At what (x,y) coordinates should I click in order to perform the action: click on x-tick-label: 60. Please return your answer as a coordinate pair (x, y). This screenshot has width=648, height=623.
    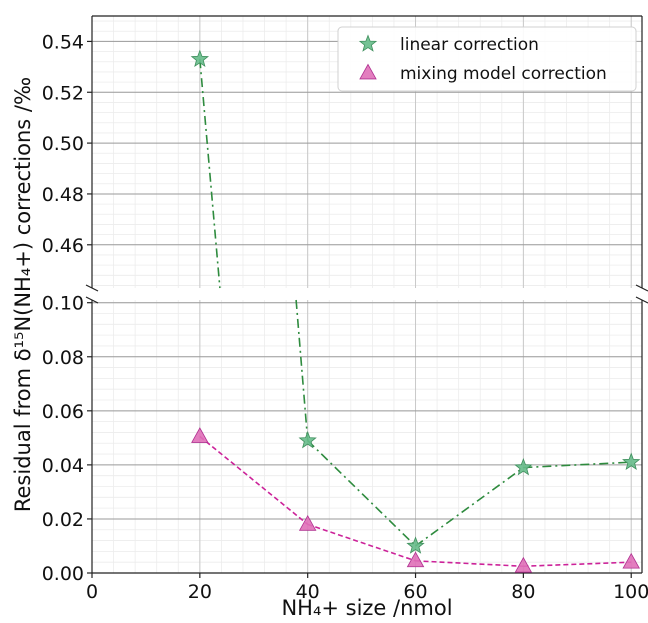
    Looking at the image, I should click on (415, 592).